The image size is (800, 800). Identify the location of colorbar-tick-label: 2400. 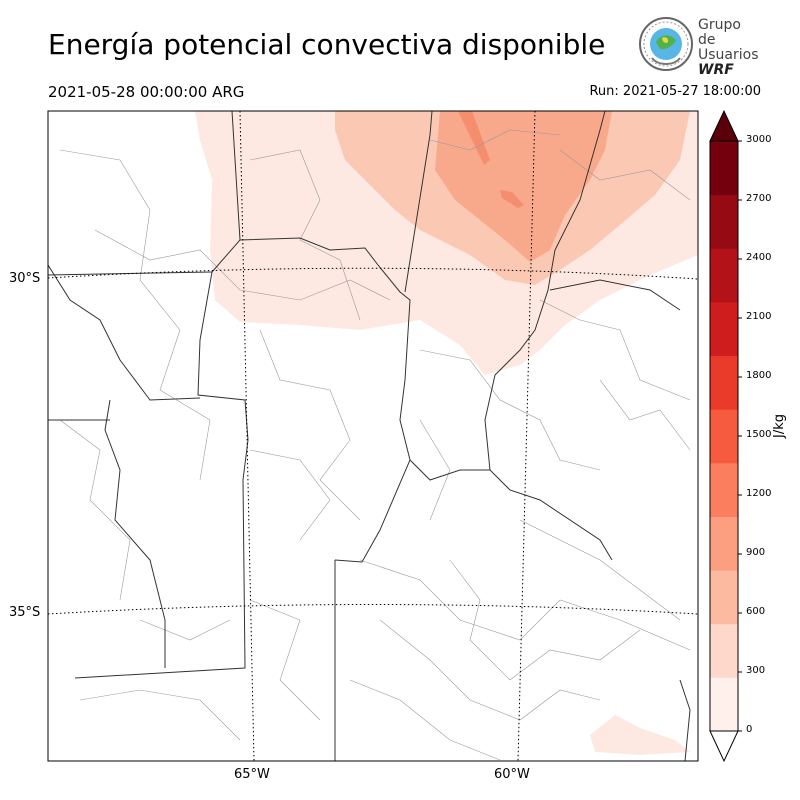
(759, 257).